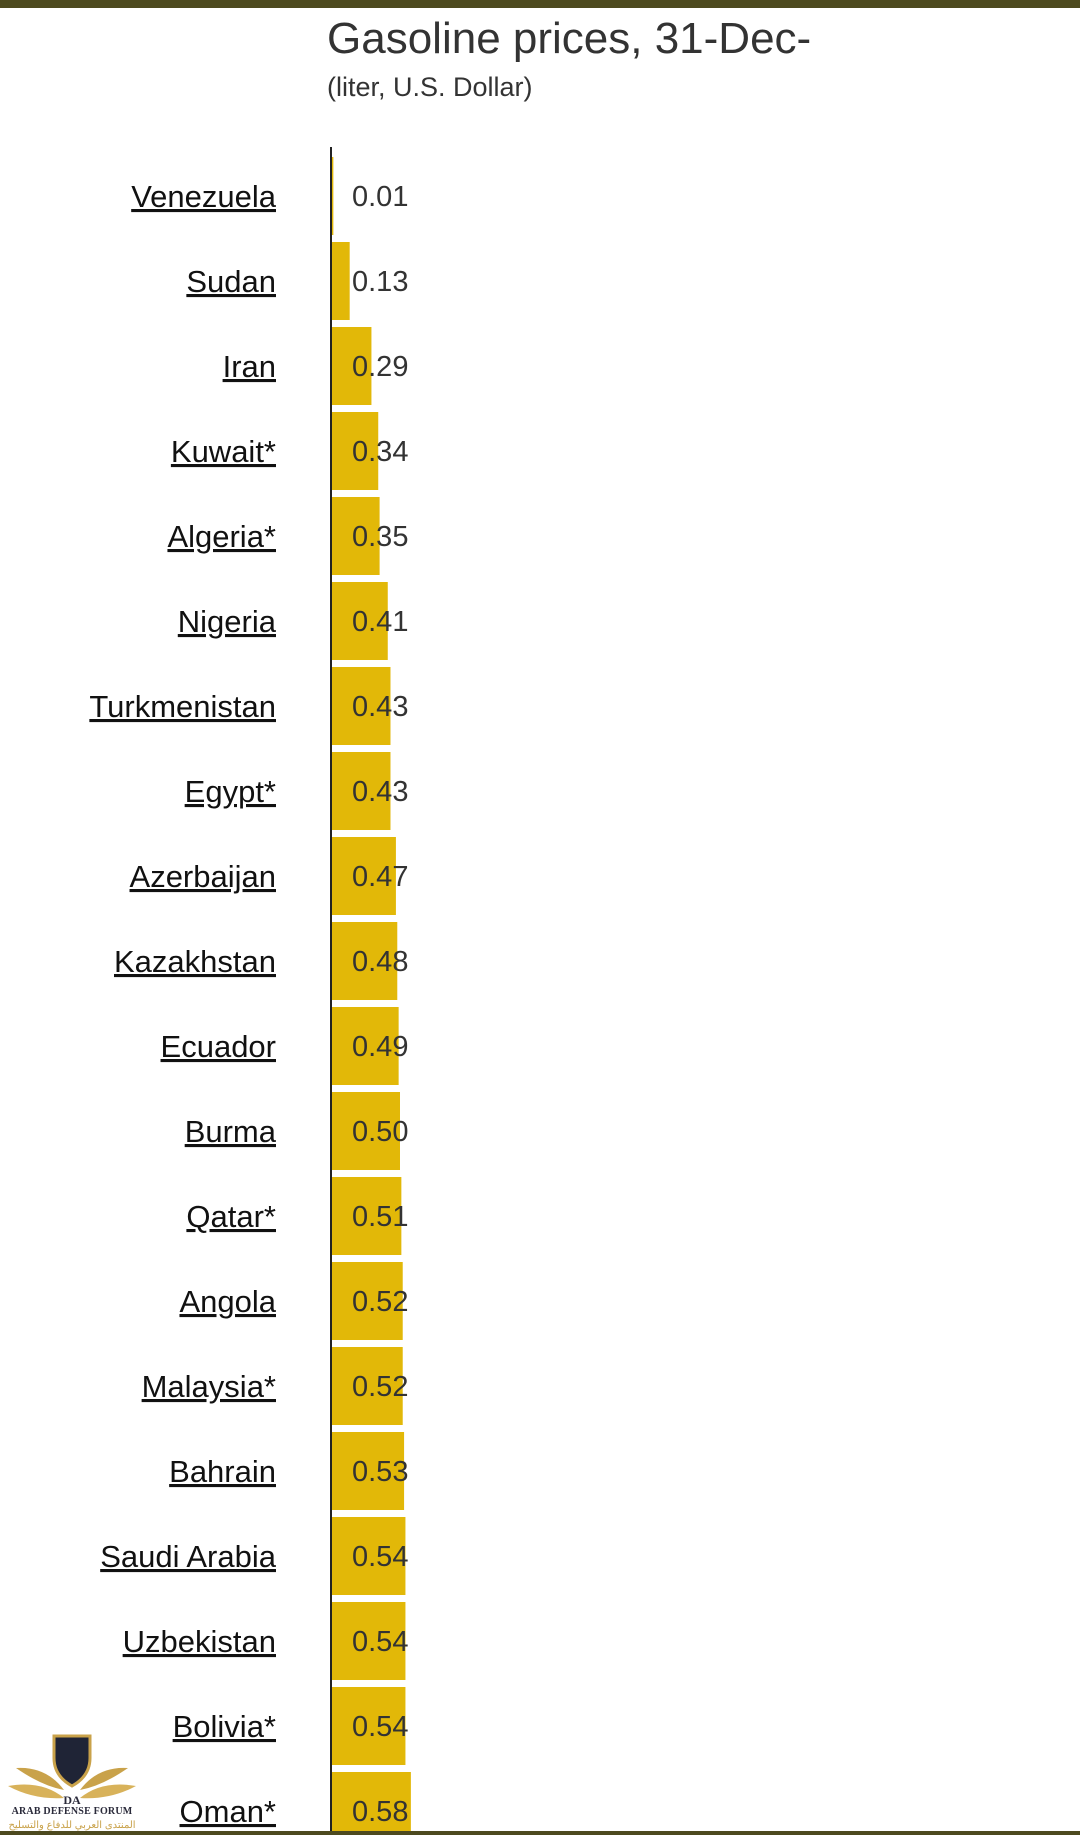 The height and width of the screenshot is (1835, 1080). Describe the element at coordinates (540, 1833) in the screenshot. I see `bottom-border-stripe` at that location.